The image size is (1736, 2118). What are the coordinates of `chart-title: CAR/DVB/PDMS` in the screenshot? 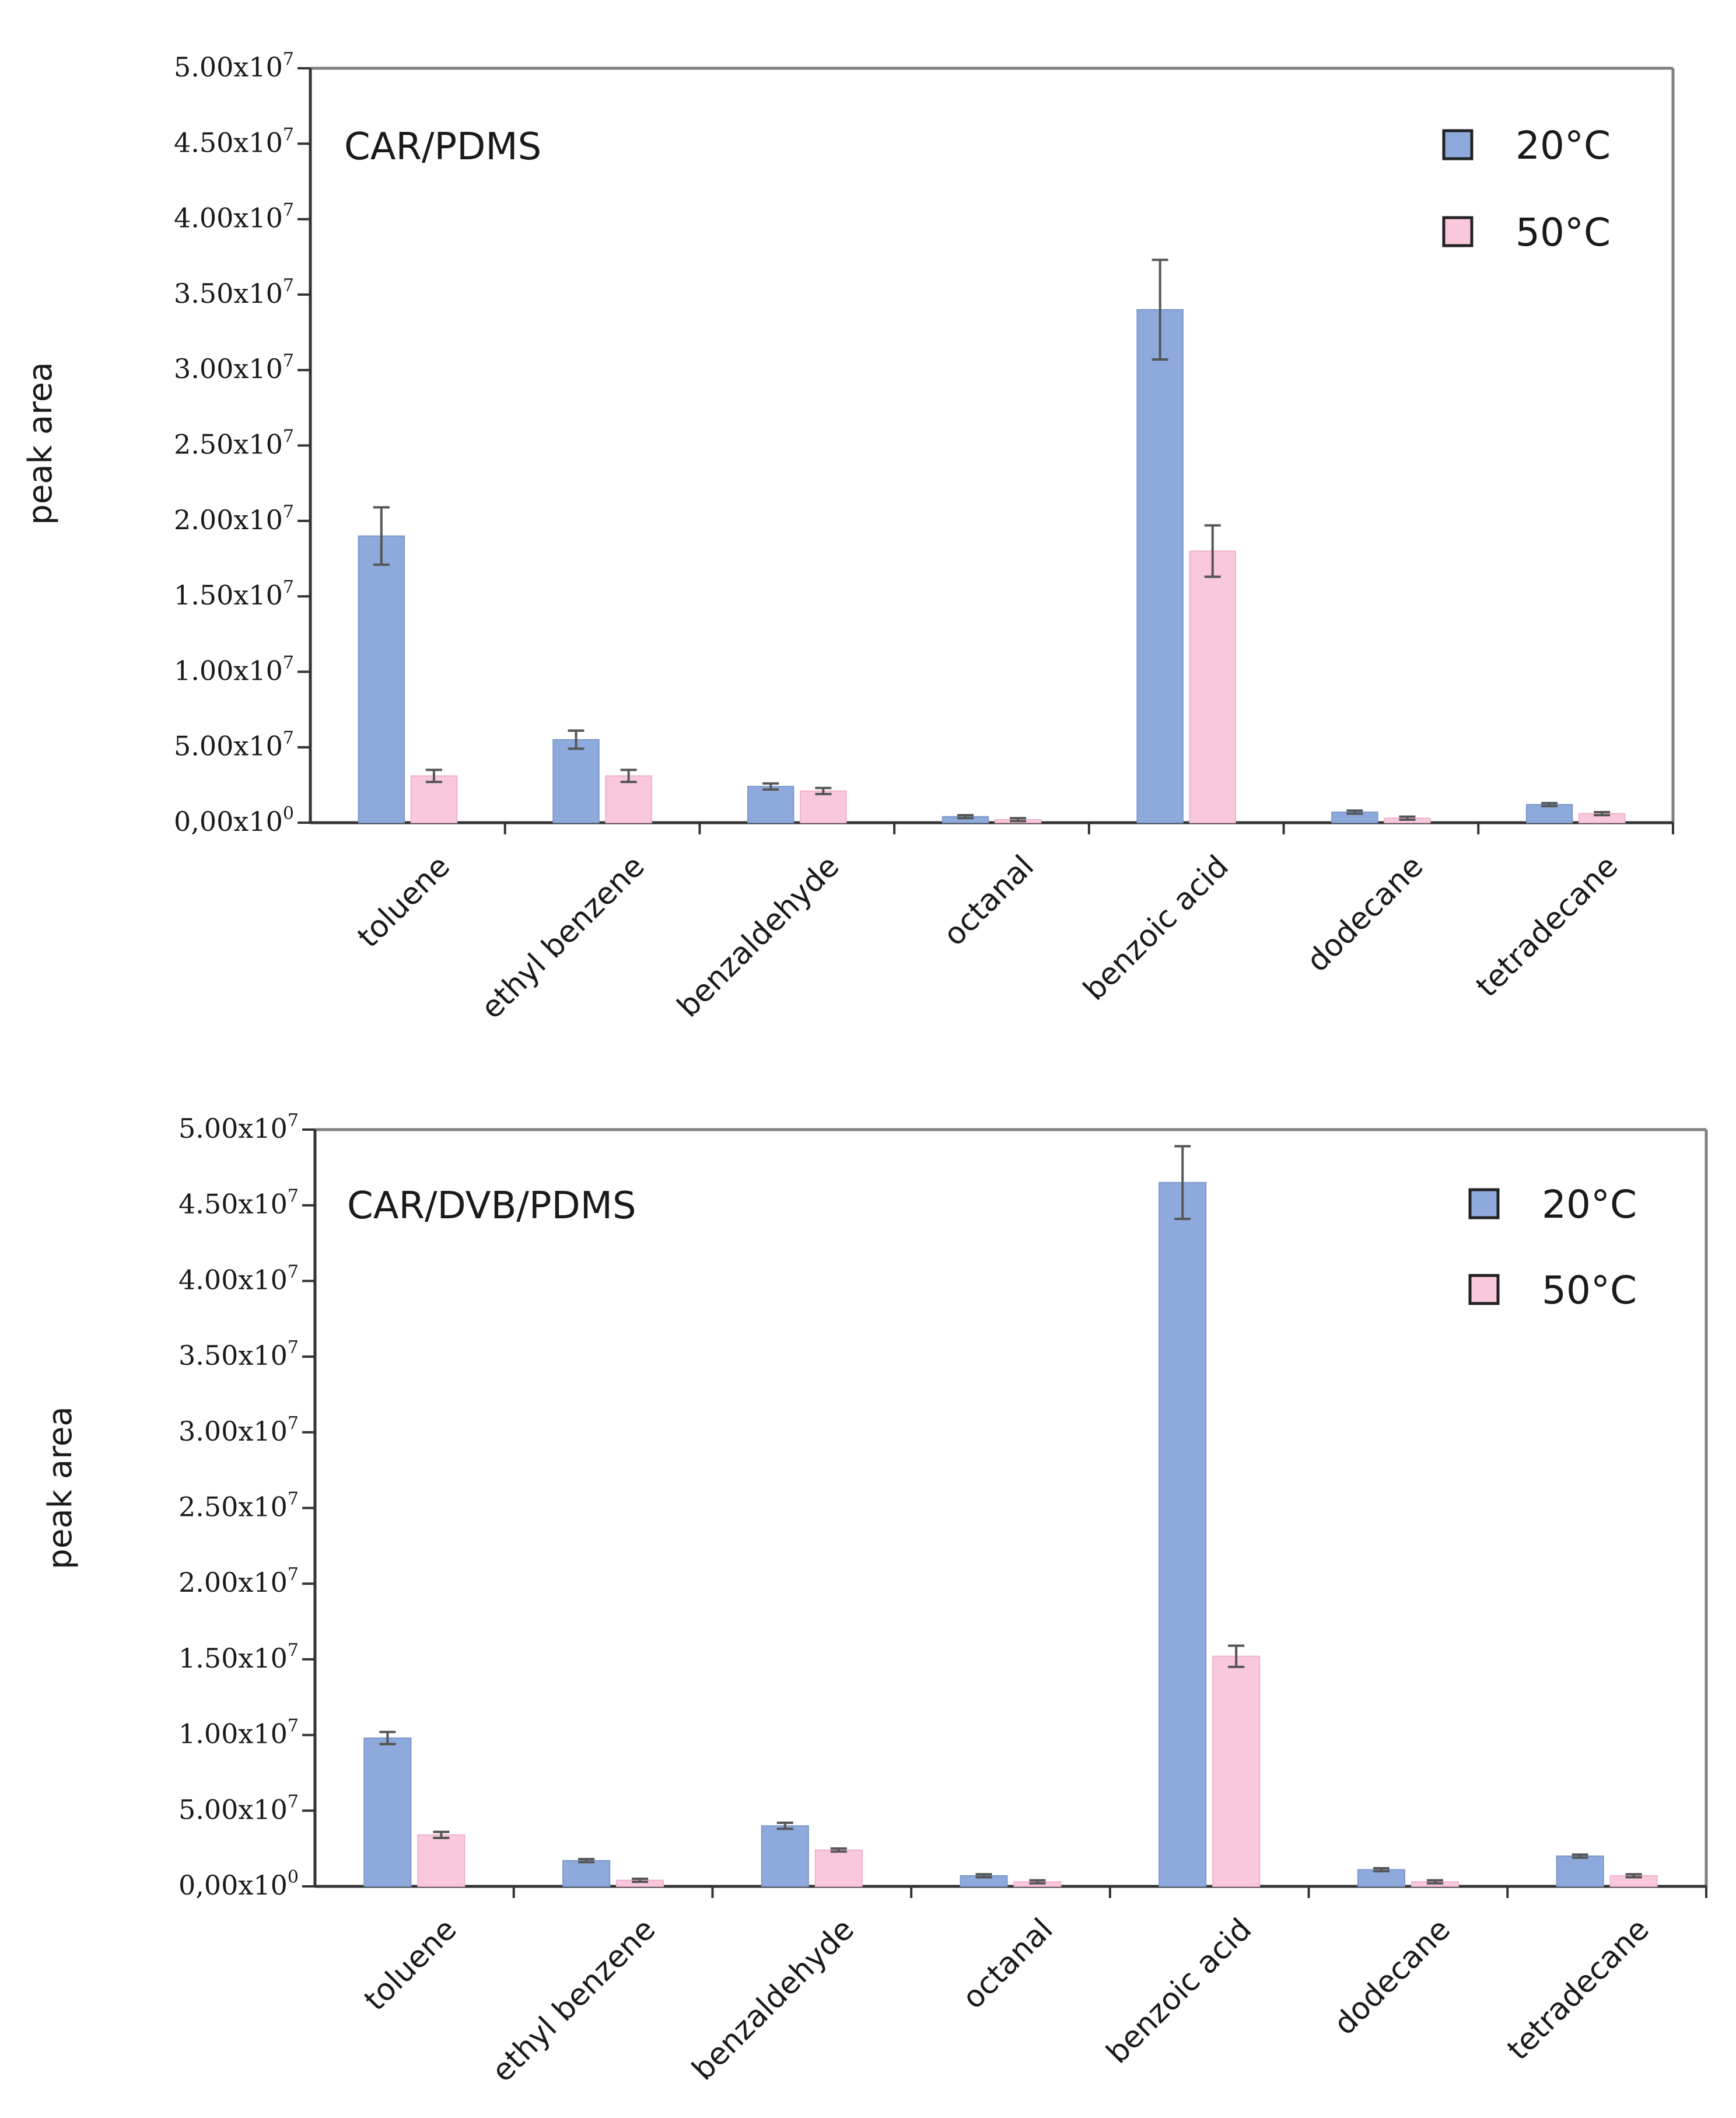 It's located at (491, 1206).